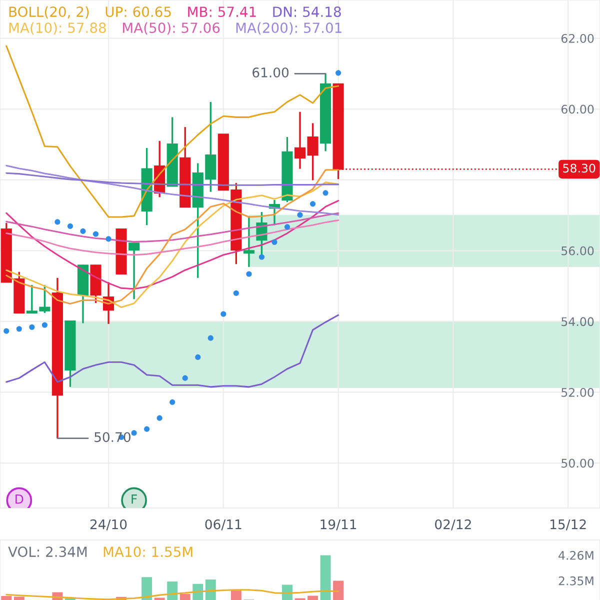 This screenshot has height=600, width=600. Describe the element at coordinates (270, 72) in the screenshot. I see `text: 61.00` at that location.